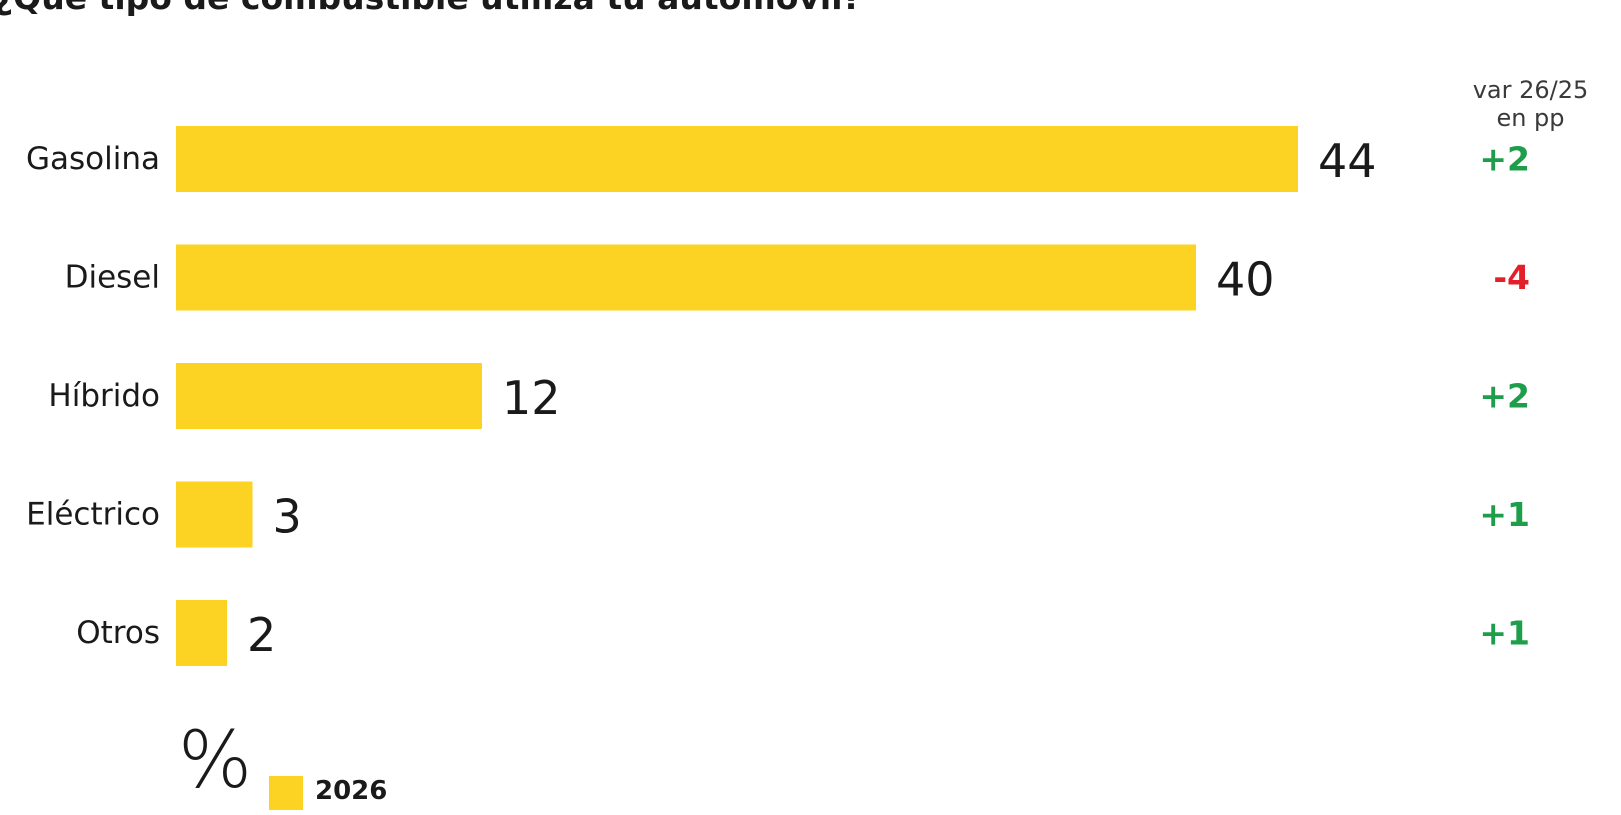  What do you see at coordinates (104, 396) in the screenshot?
I see `category-label: Híbrido` at bounding box center [104, 396].